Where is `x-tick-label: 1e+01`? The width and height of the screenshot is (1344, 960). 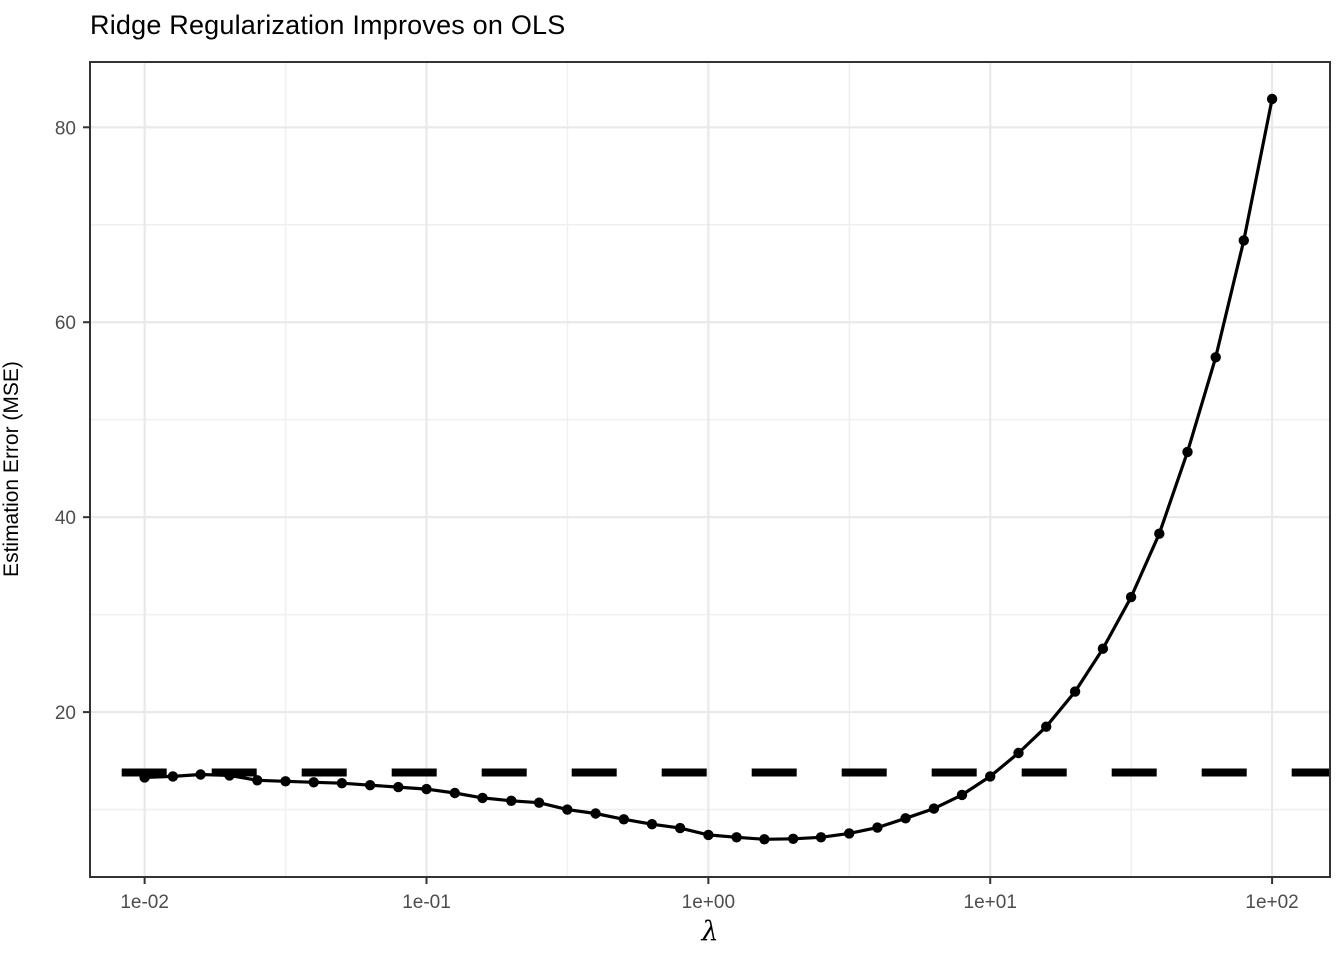
x-tick-label: 1e+01 is located at coordinates (990, 902).